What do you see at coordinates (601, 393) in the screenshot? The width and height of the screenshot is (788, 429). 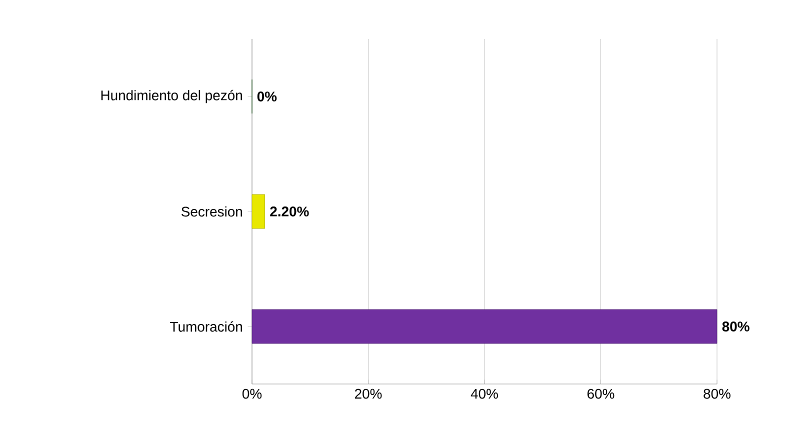 I see `x-tick-label: 60%` at bounding box center [601, 393].